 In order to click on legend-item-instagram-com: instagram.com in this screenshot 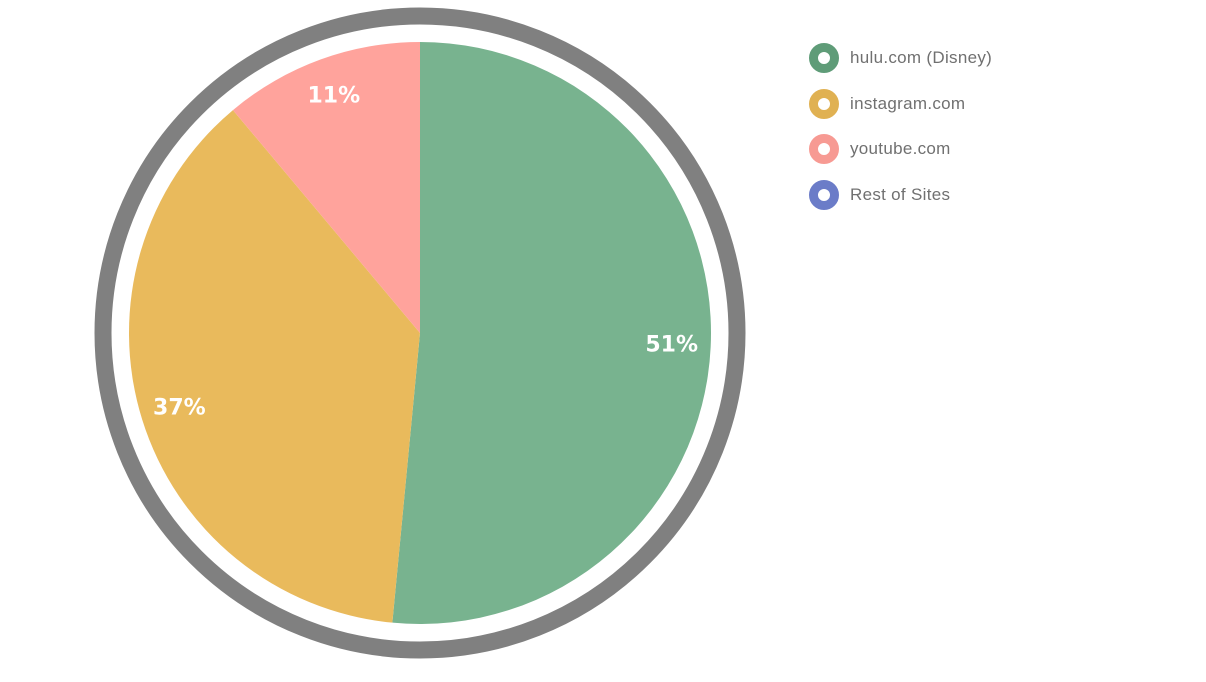, I will do `click(999, 103)`.